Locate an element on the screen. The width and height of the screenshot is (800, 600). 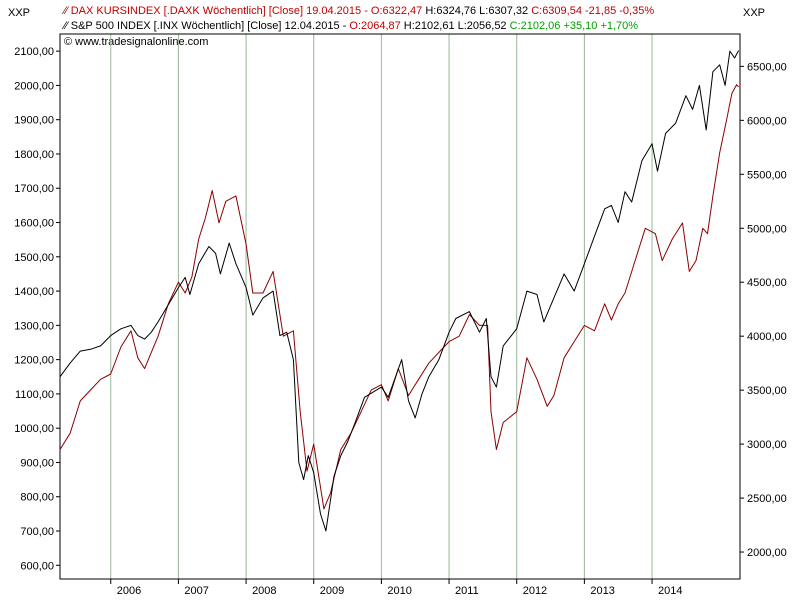
right-tick-label: 5500,00 is located at coordinates (767, 175).